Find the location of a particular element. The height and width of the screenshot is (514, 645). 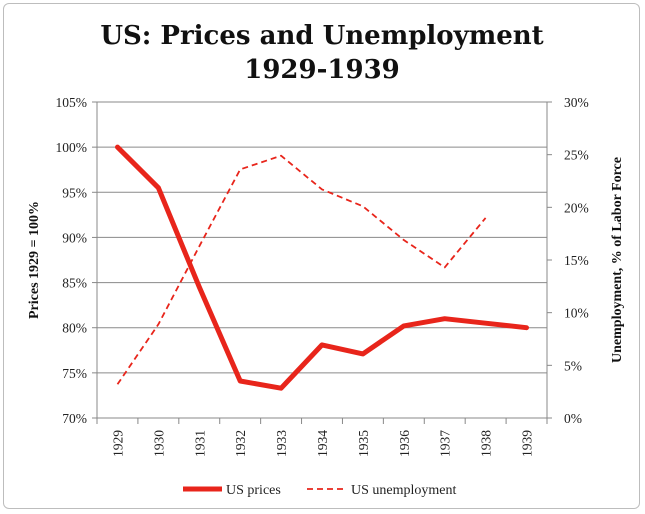

right-tick-label: 20% is located at coordinates (576, 207).